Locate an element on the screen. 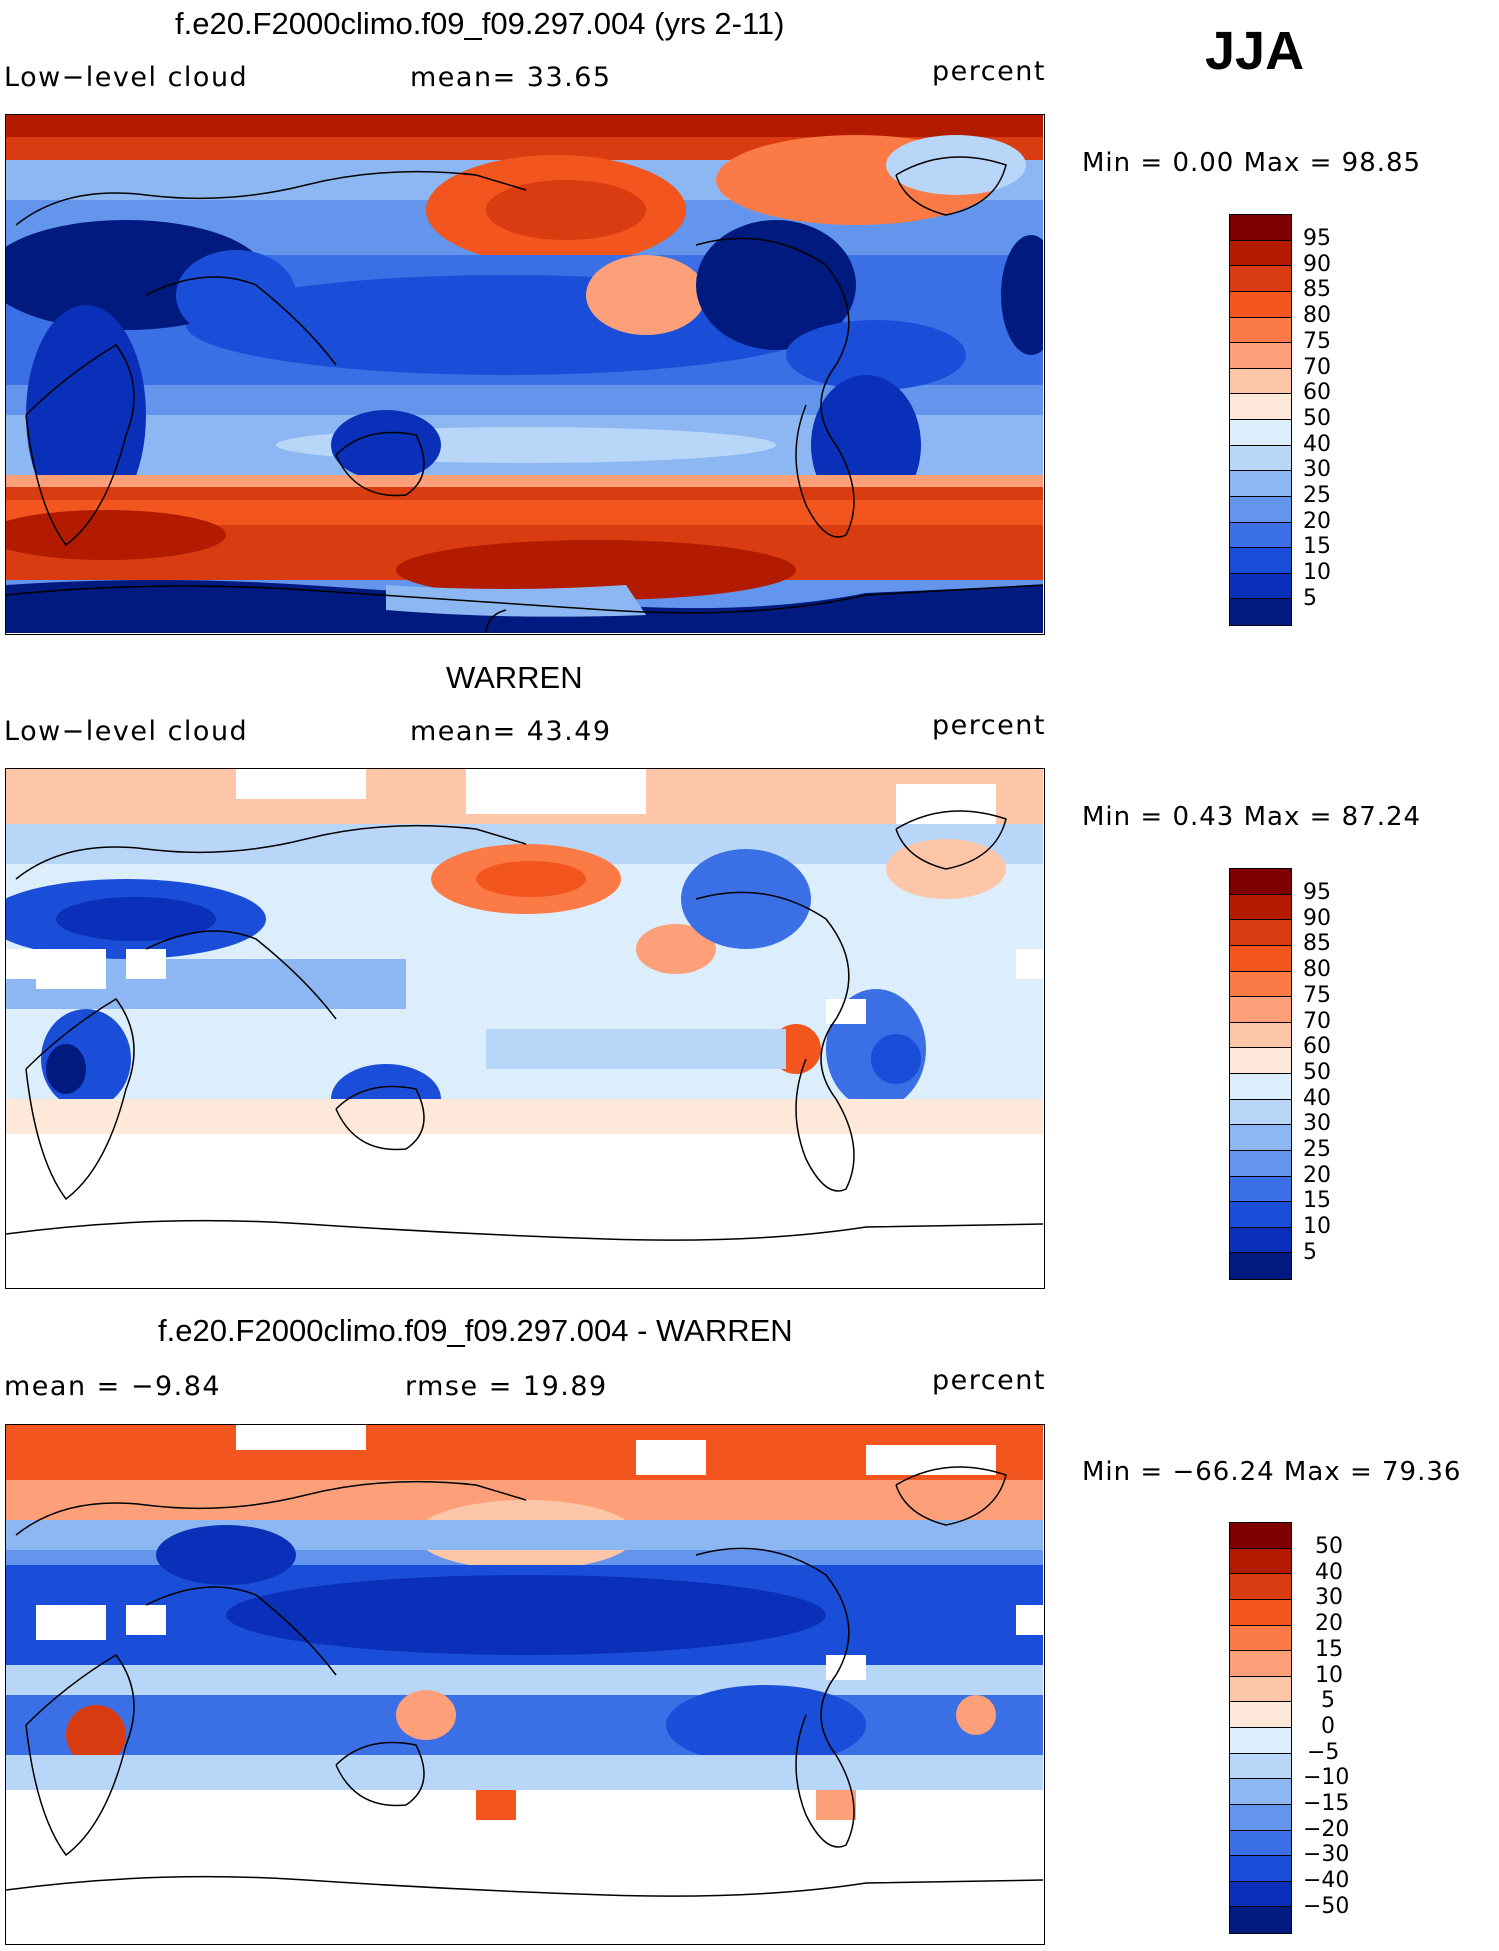 The height and width of the screenshot is (1951, 1499). colorbar-tick-label: 30 is located at coordinates (1329, 1597).